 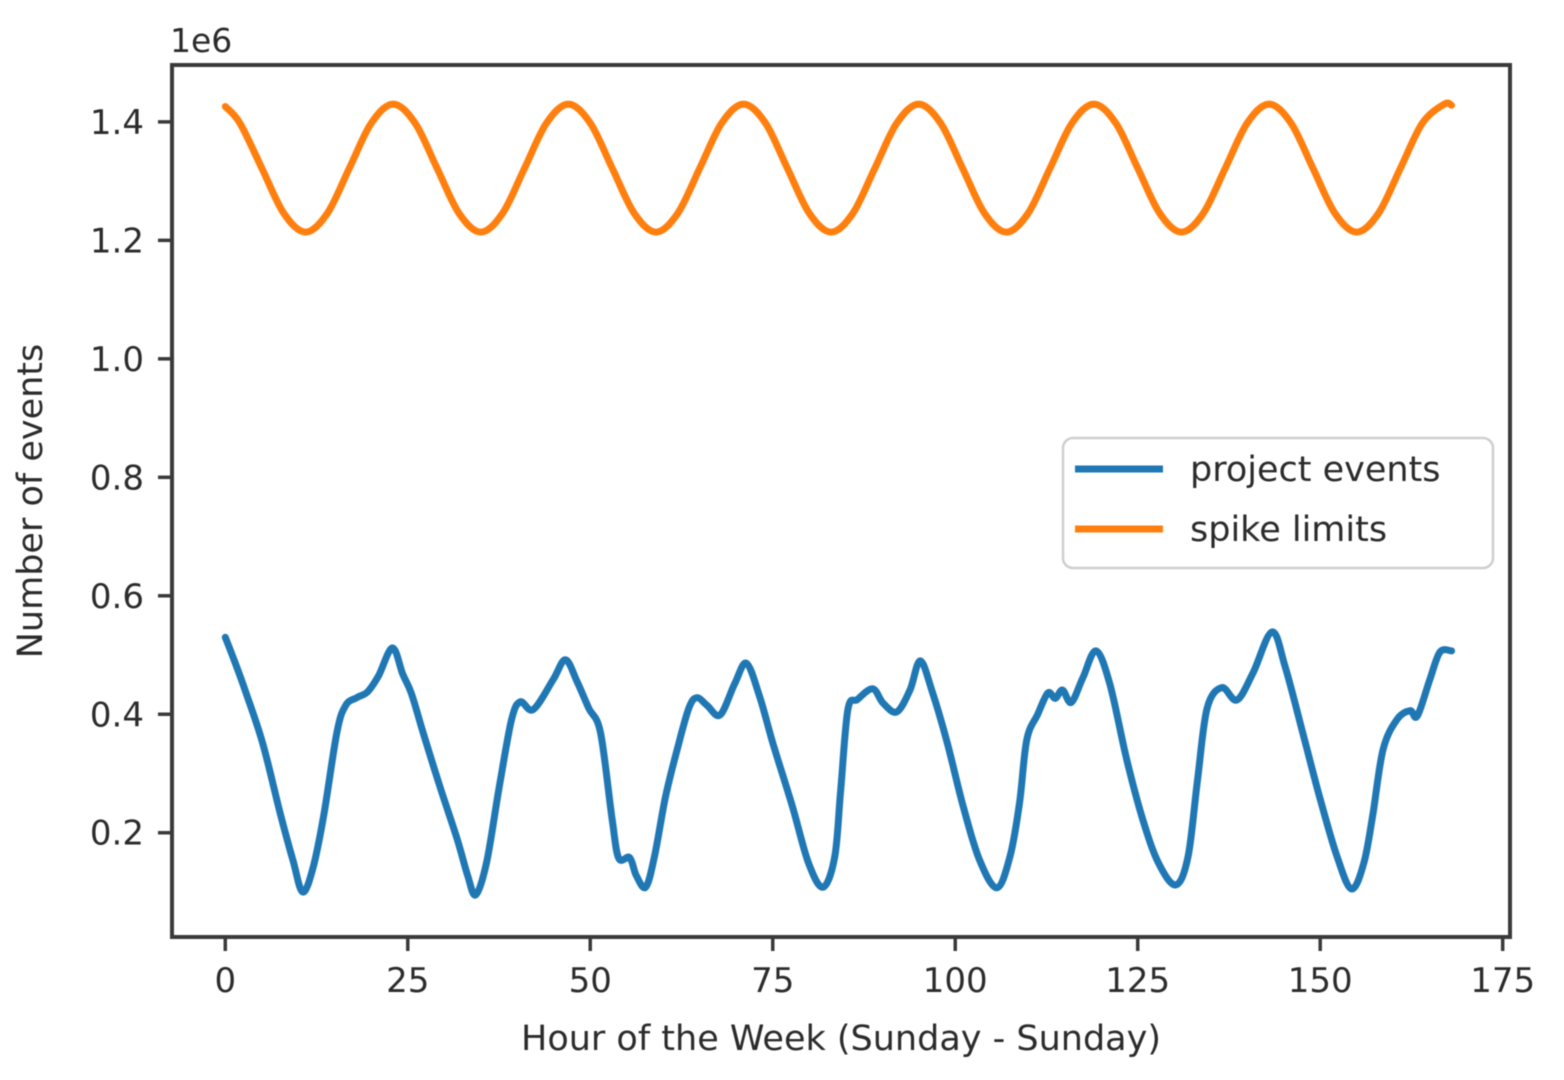 What do you see at coordinates (117, 478) in the screenshot?
I see `y-tick-label: 0.8` at bounding box center [117, 478].